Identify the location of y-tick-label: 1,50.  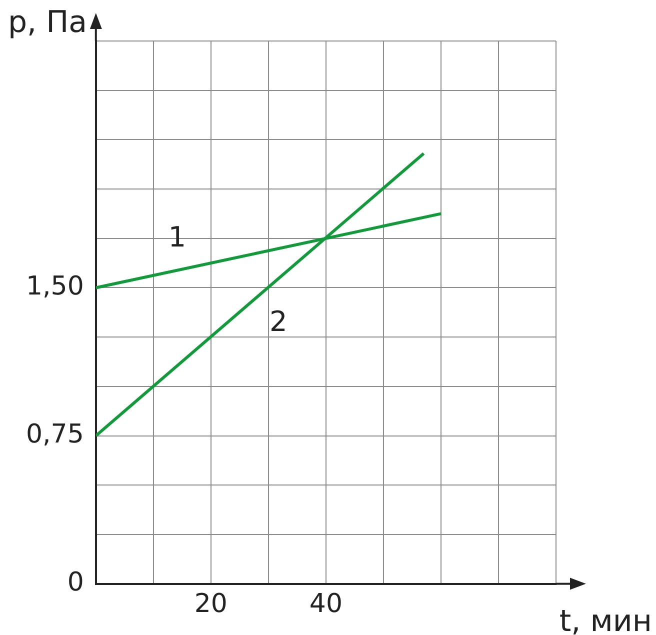
(55, 286).